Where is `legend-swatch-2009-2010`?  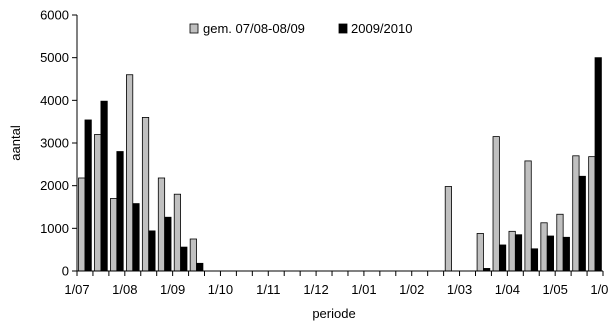
legend-swatch-2009-2010 is located at coordinates (343, 28).